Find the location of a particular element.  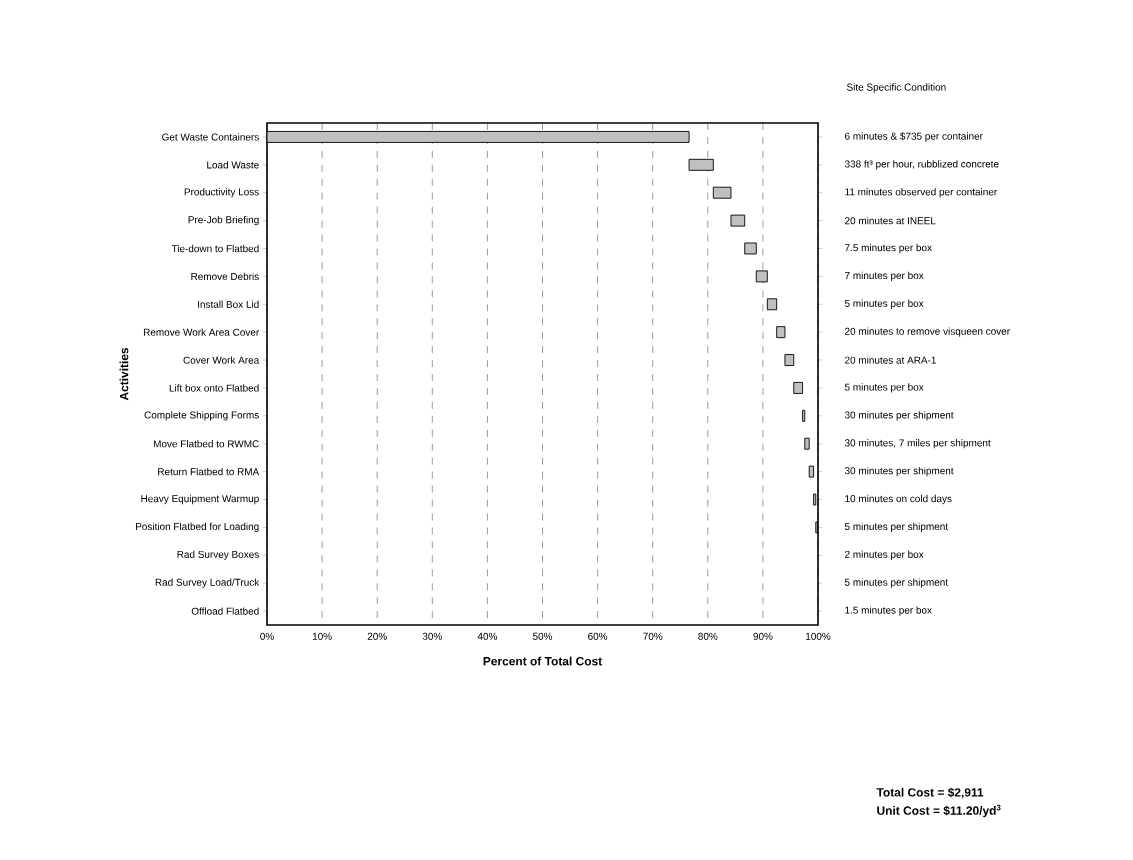

x-tick-label: 10% is located at coordinates (322, 636).